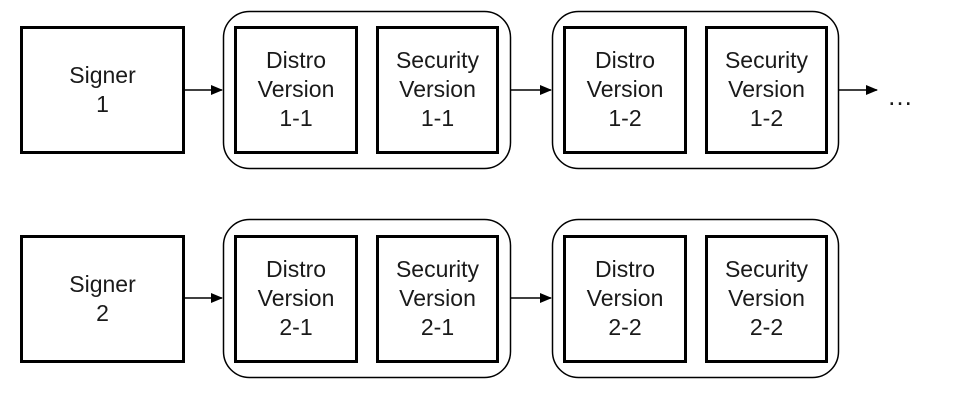  What do you see at coordinates (102, 284) in the screenshot?
I see `signer-2-label: Signer` at bounding box center [102, 284].